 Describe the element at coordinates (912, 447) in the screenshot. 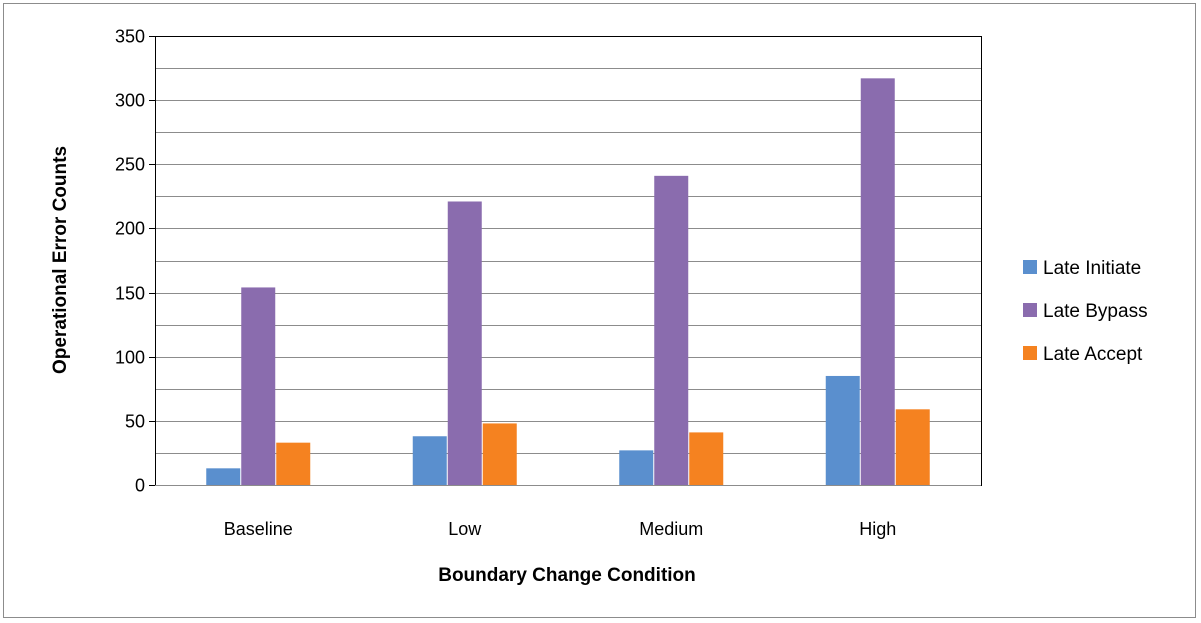

I see `bar-late-accept-high` at that location.